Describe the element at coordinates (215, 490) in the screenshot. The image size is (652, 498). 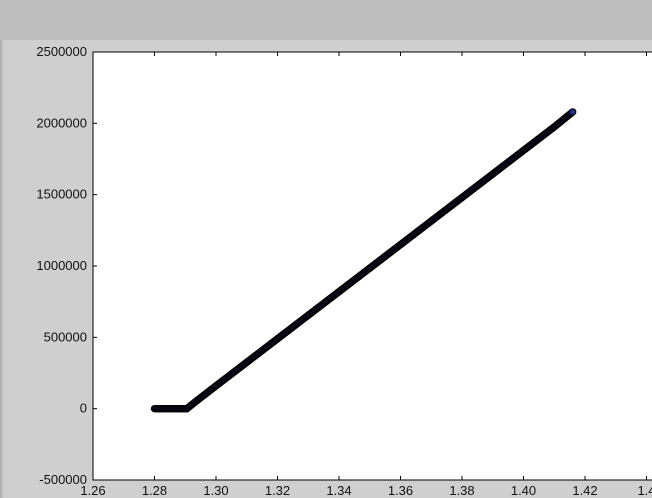
I see `x-tick-label: 1.30` at that location.